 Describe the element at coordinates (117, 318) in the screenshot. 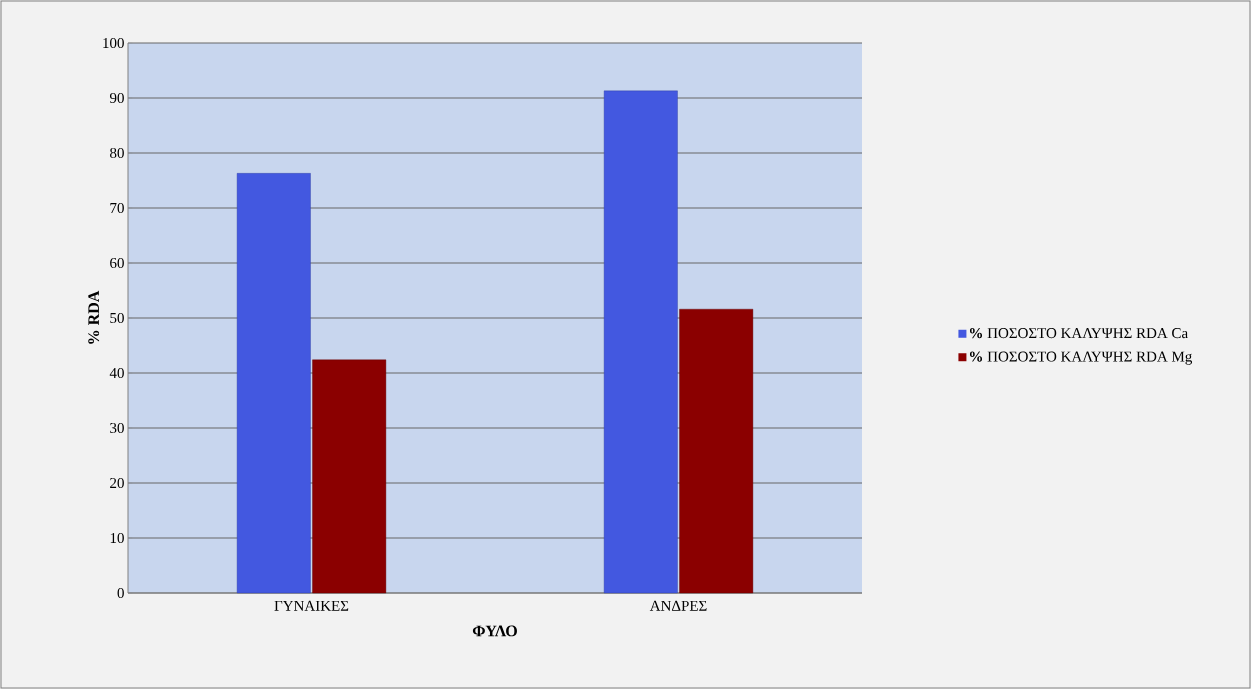

I see `y-tick-label: 50` at that location.